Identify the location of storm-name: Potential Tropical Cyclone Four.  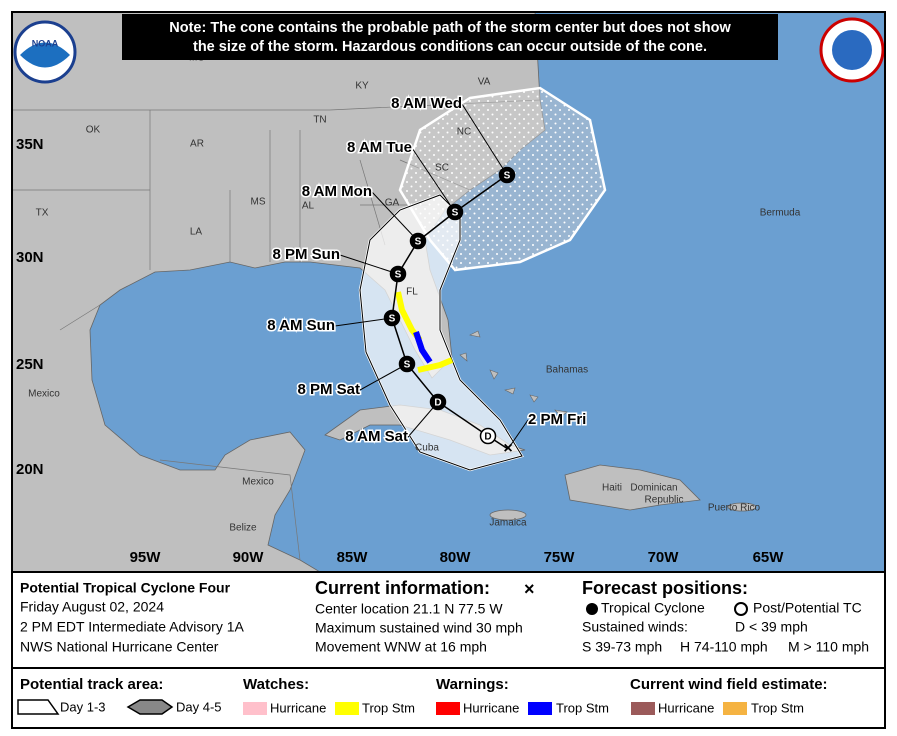
(125, 588).